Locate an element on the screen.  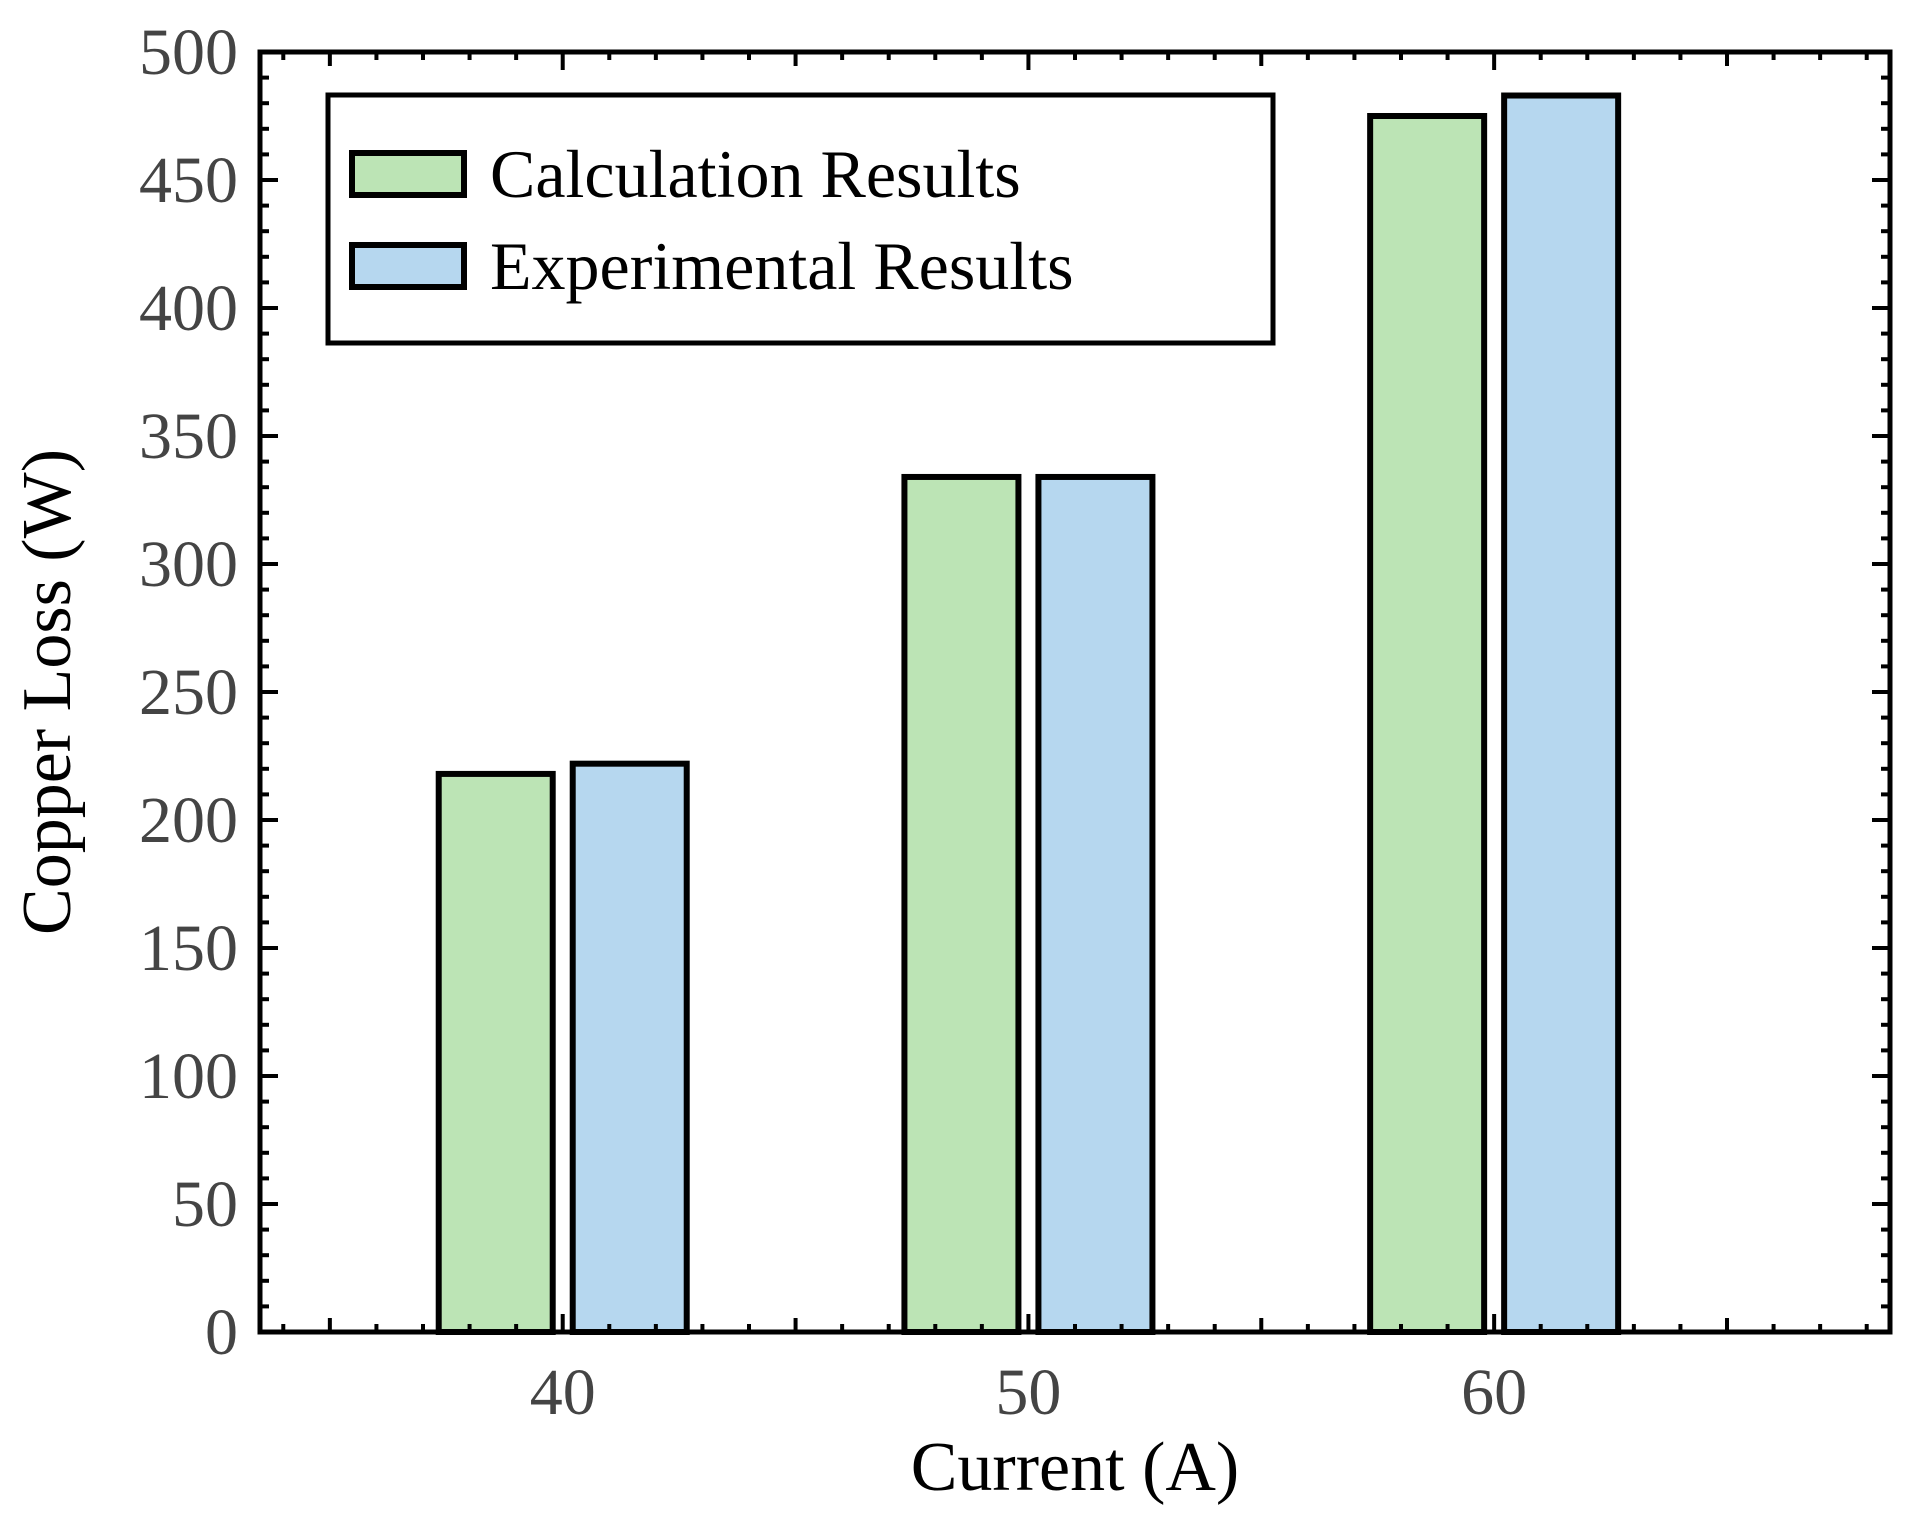
y-tick-label: 200 is located at coordinates (188, 820).